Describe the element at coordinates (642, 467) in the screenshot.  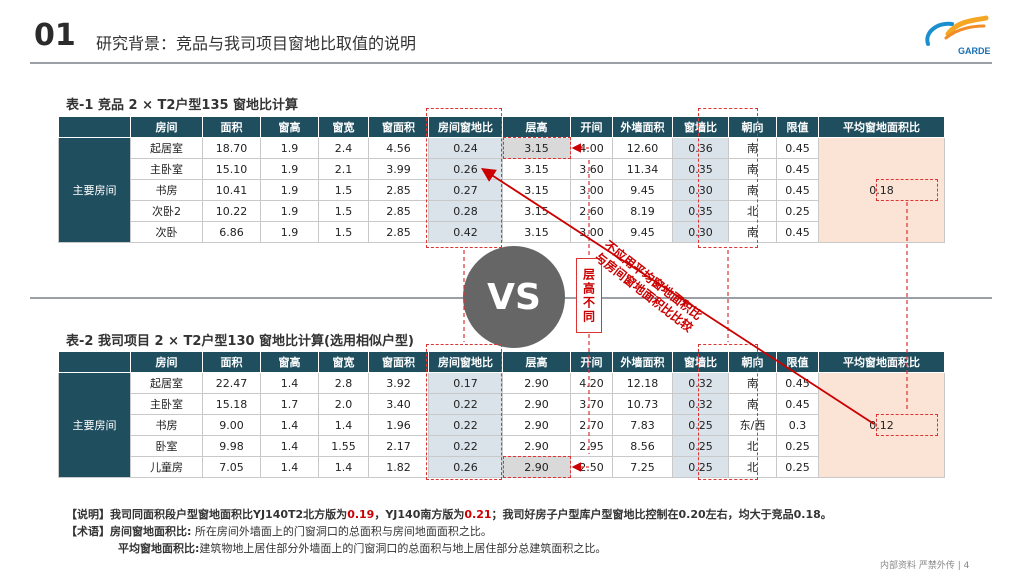
I see `table-cell: 7.25` at that location.